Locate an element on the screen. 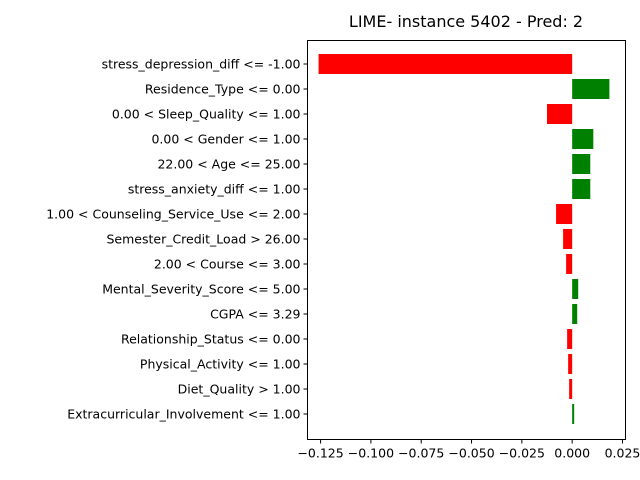  x-axis: −0.125 −0.100 −0.075 −0.050 −0.025 0.000 0.025 is located at coordinates (468, 450).